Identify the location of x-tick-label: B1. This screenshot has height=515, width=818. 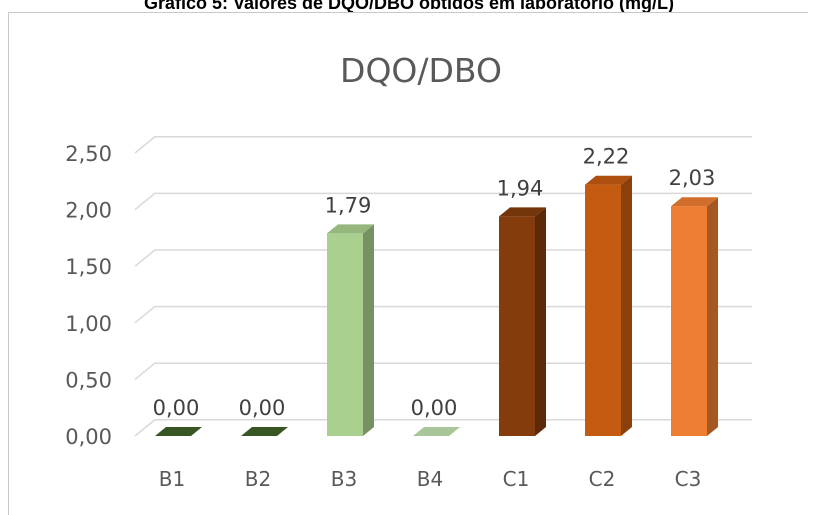
(172, 479).